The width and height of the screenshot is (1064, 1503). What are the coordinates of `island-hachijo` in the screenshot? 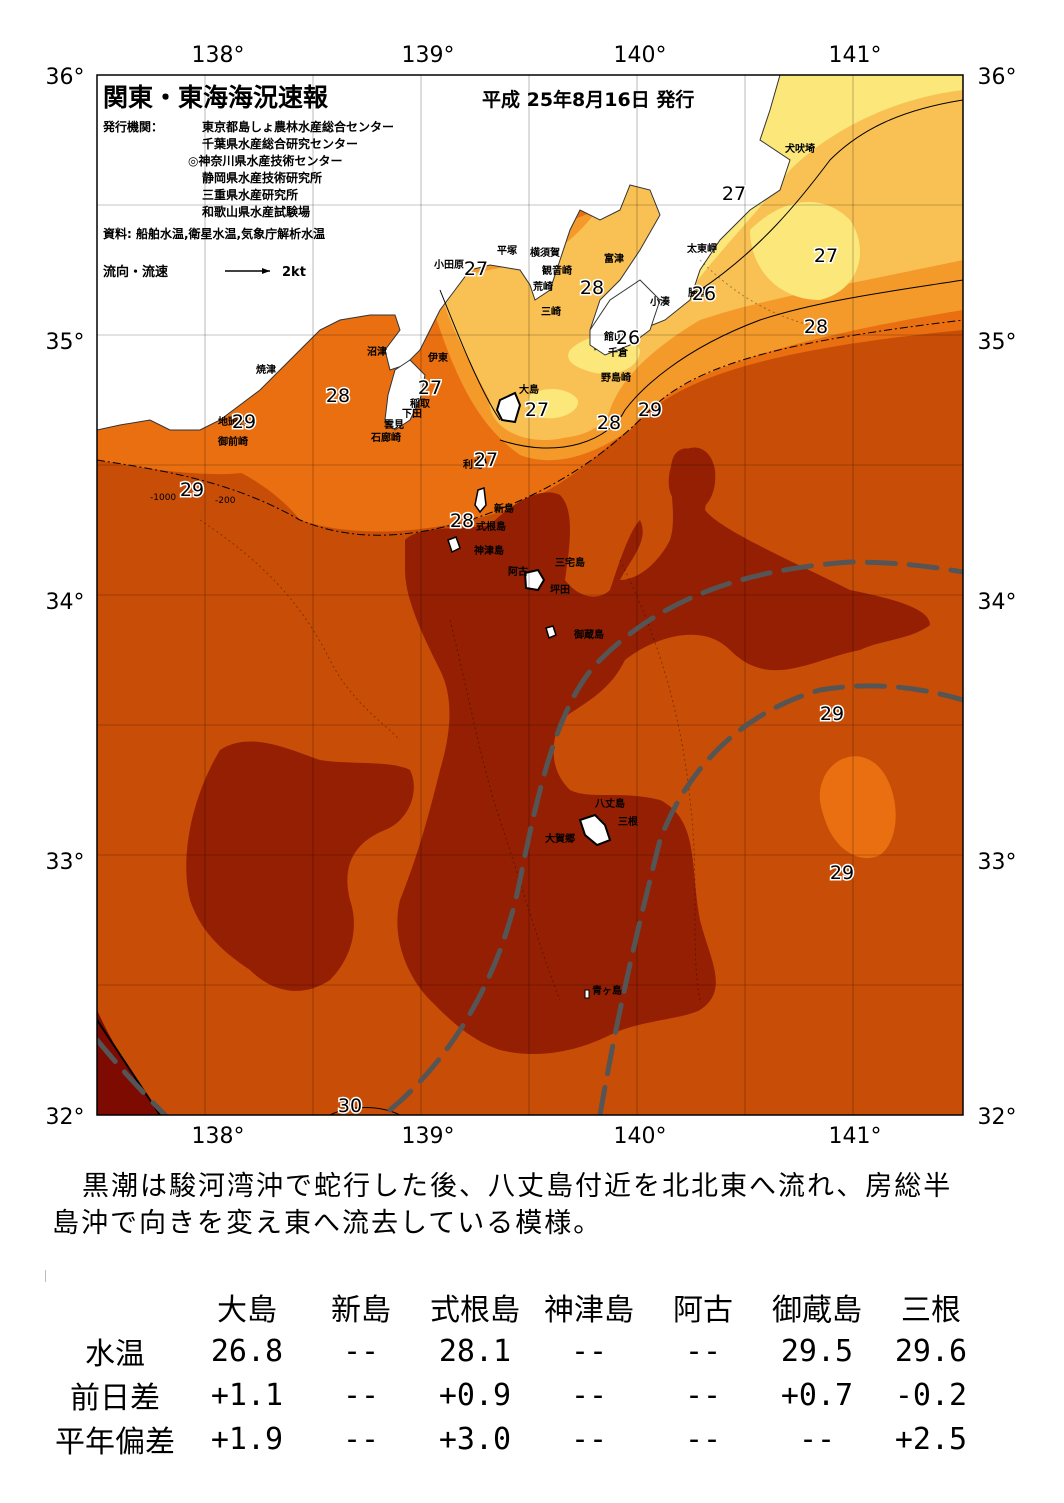 It's located at (595, 830).